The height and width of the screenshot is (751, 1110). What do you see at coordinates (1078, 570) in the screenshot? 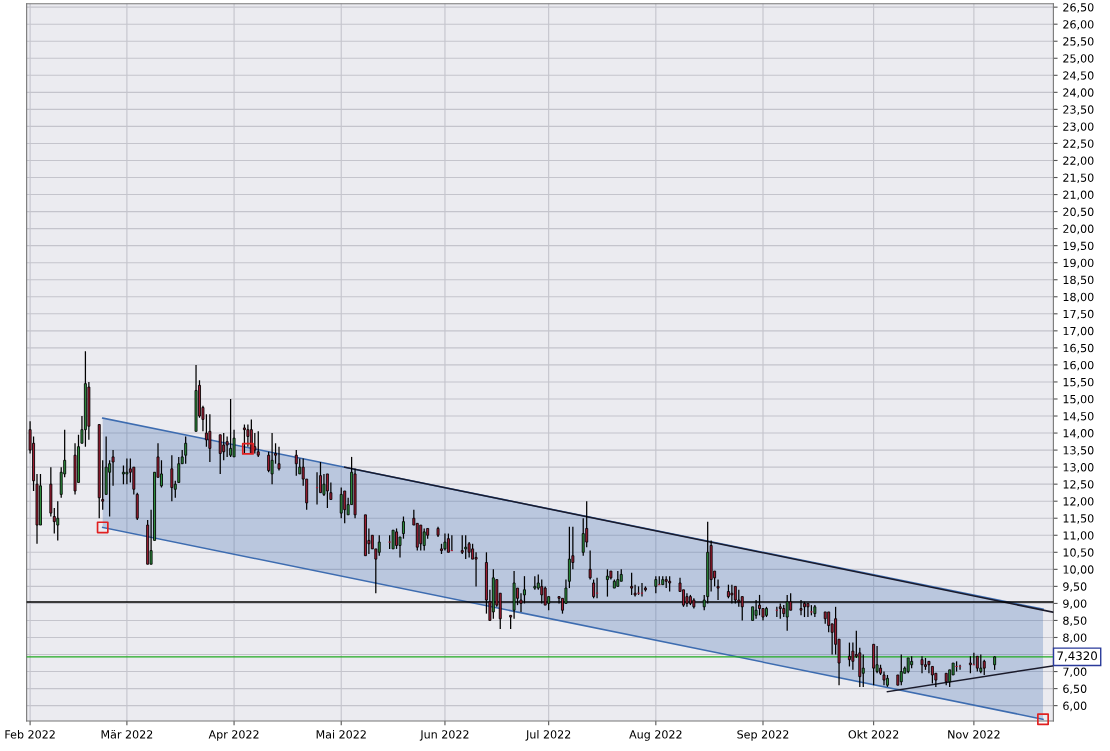
I see `y-tick-label: 10,00` at bounding box center [1078, 570].